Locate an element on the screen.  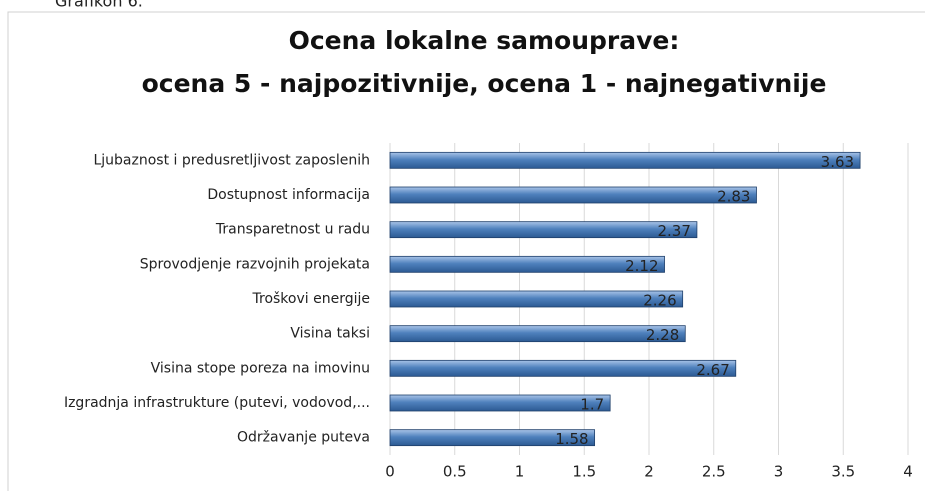
value-label: 2.37 is located at coordinates (674, 231).